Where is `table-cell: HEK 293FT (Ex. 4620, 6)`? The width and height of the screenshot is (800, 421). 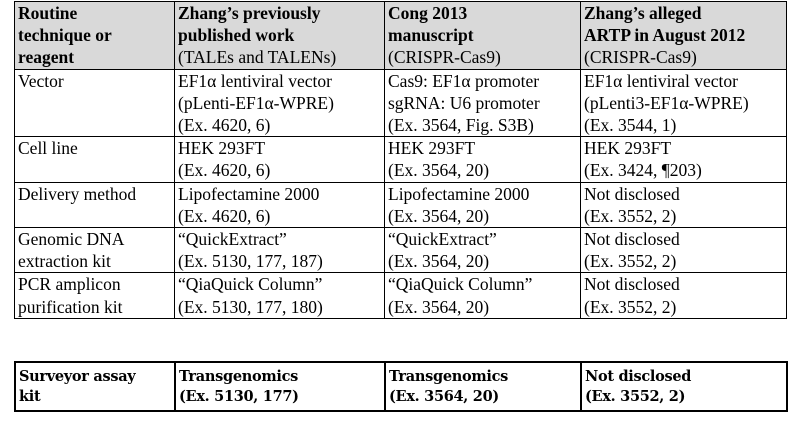 table-cell: HEK 293FT (Ex. 4620, 6) is located at coordinates (279, 159).